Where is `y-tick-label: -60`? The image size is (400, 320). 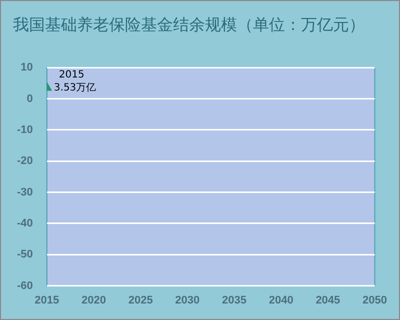 y-tick-label: -60 is located at coordinates (24, 286).